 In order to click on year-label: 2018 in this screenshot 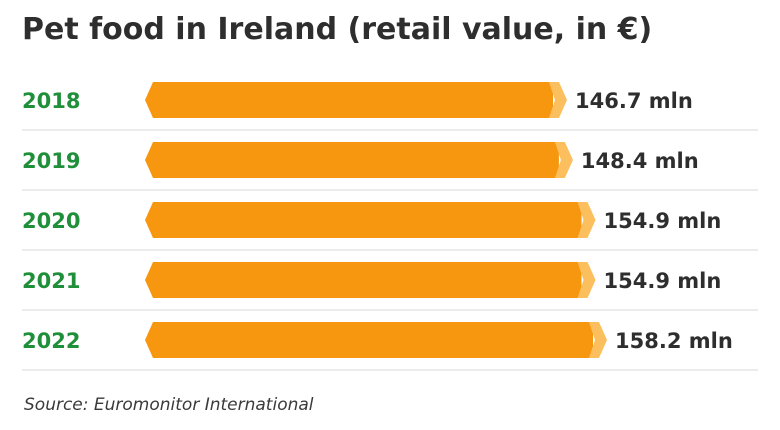, I will do `click(51, 101)`.